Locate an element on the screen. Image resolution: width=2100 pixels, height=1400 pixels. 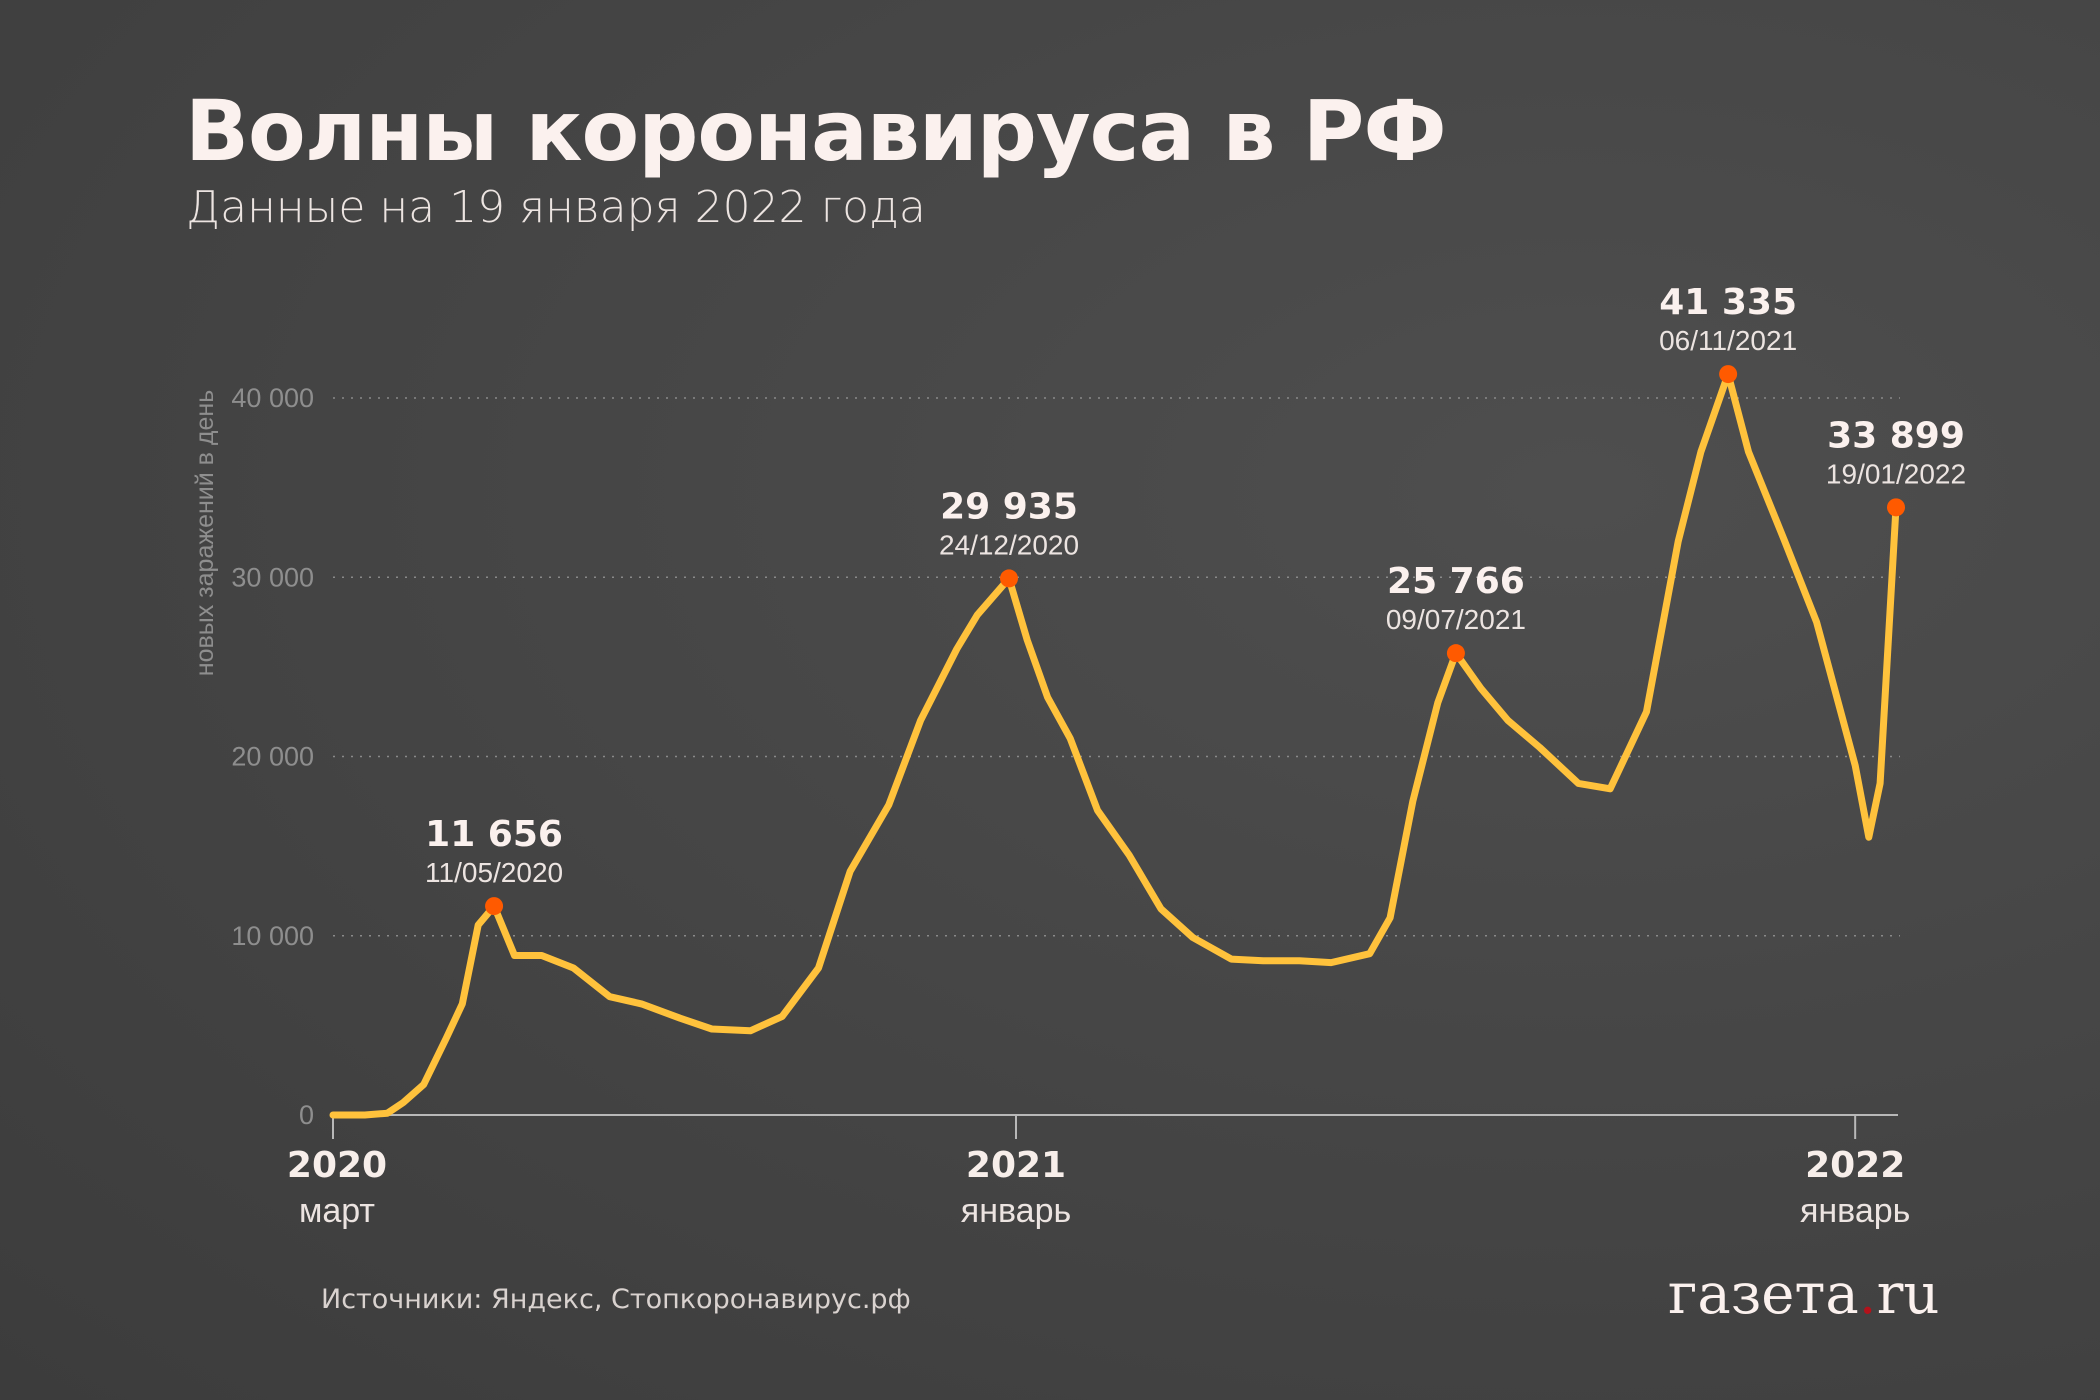
peak-date-label: 19/01/2022 is located at coordinates (1896, 473).